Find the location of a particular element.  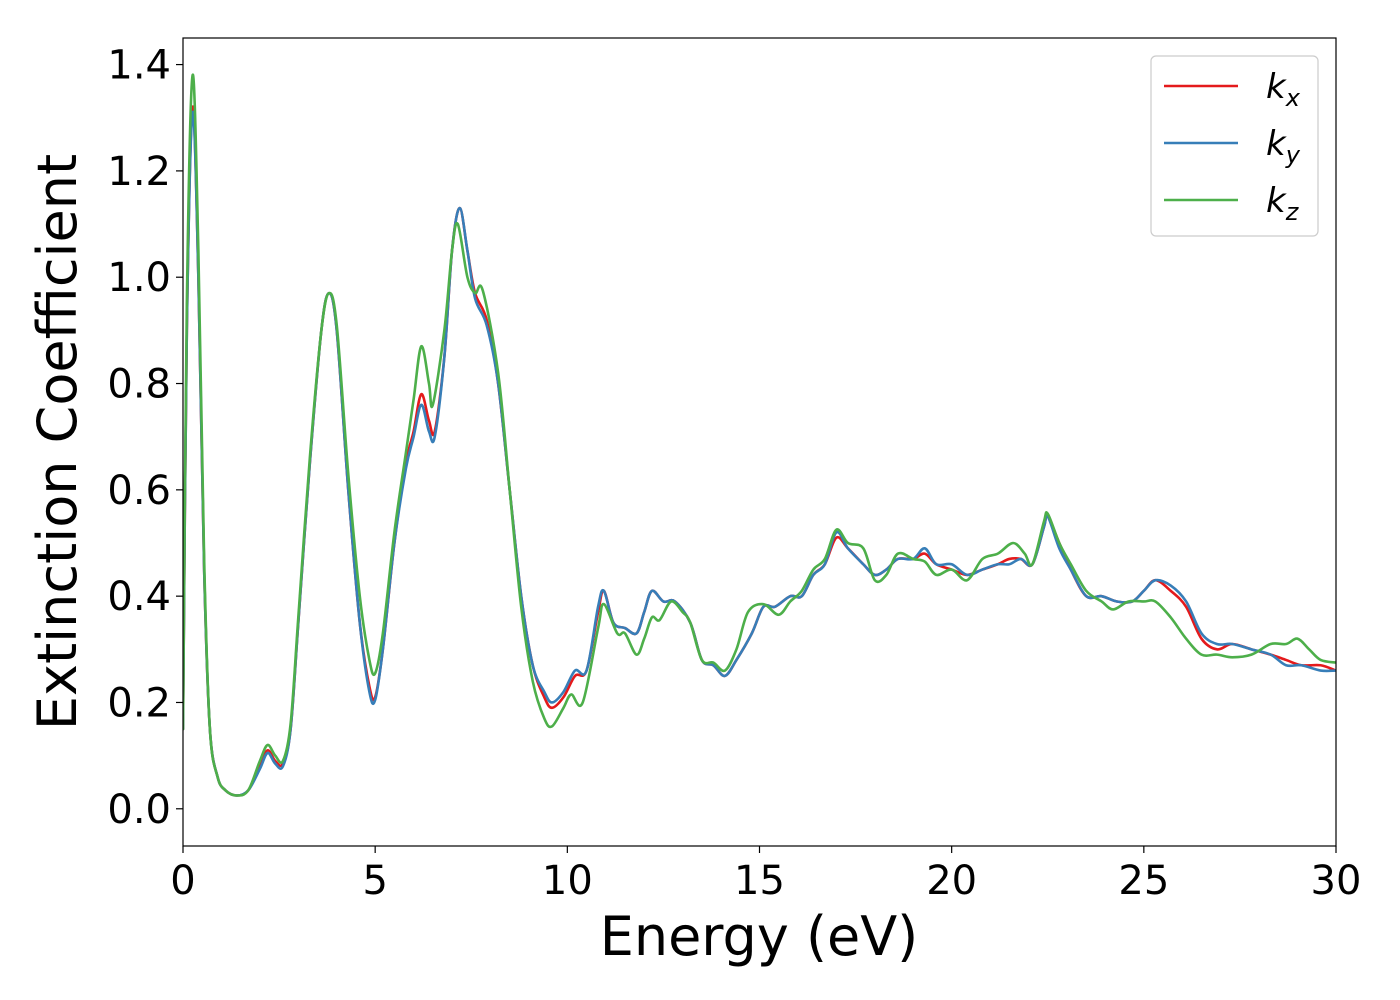

x-axis-ticks: 0 5 10 15 20 25 30 is located at coordinates (765, 875).